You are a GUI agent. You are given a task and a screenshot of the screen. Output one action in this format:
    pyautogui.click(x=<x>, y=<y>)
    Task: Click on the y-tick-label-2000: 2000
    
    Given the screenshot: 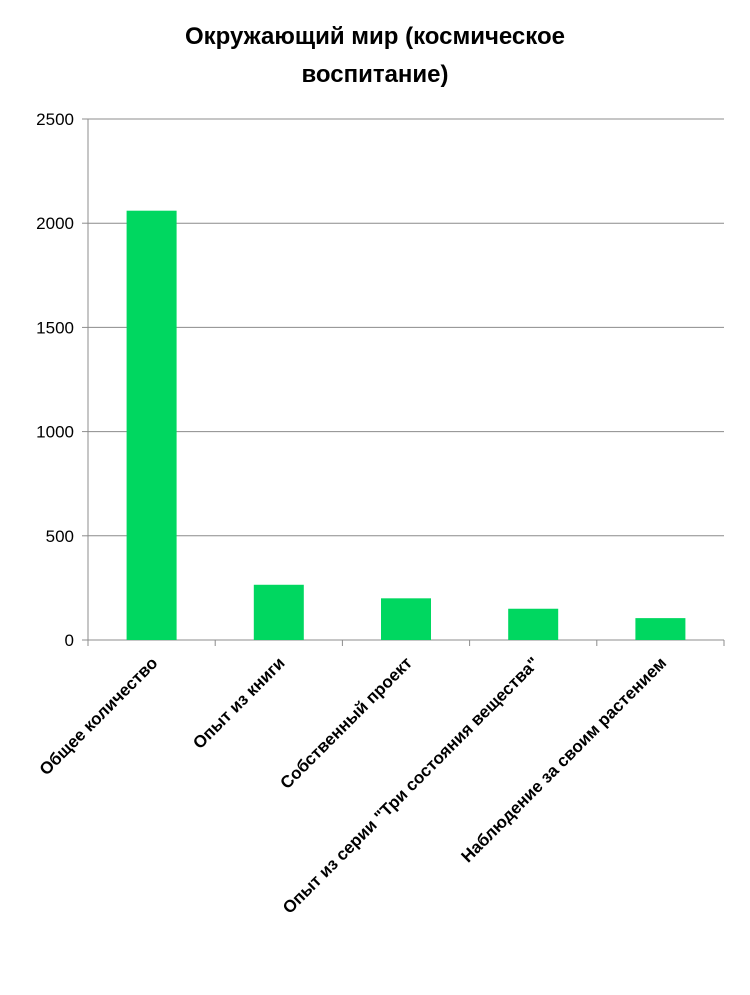 What is the action you would take?
    pyautogui.click(x=55, y=223)
    